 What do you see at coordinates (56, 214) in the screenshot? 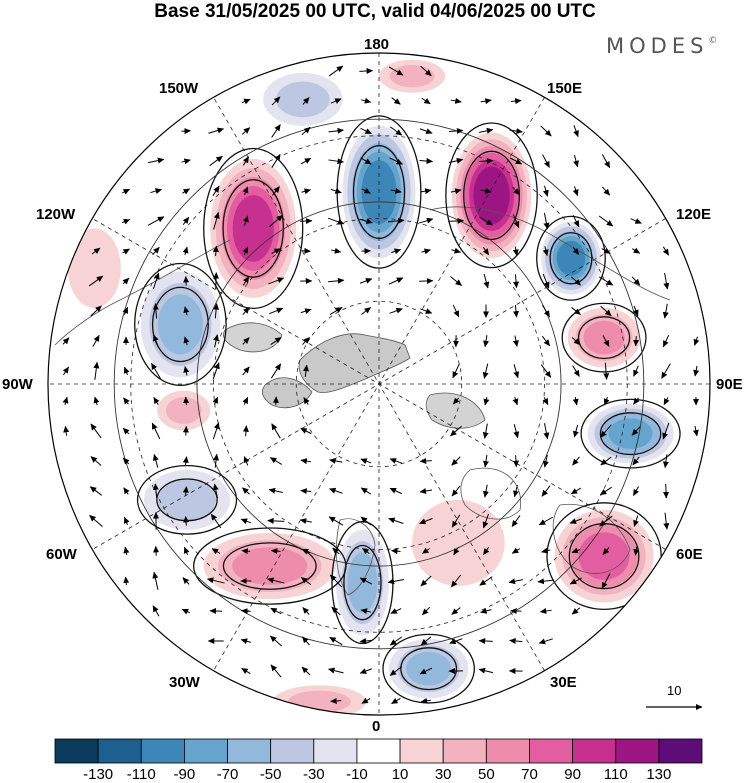
I see `lon-label-120w: 120W` at bounding box center [56, 214].